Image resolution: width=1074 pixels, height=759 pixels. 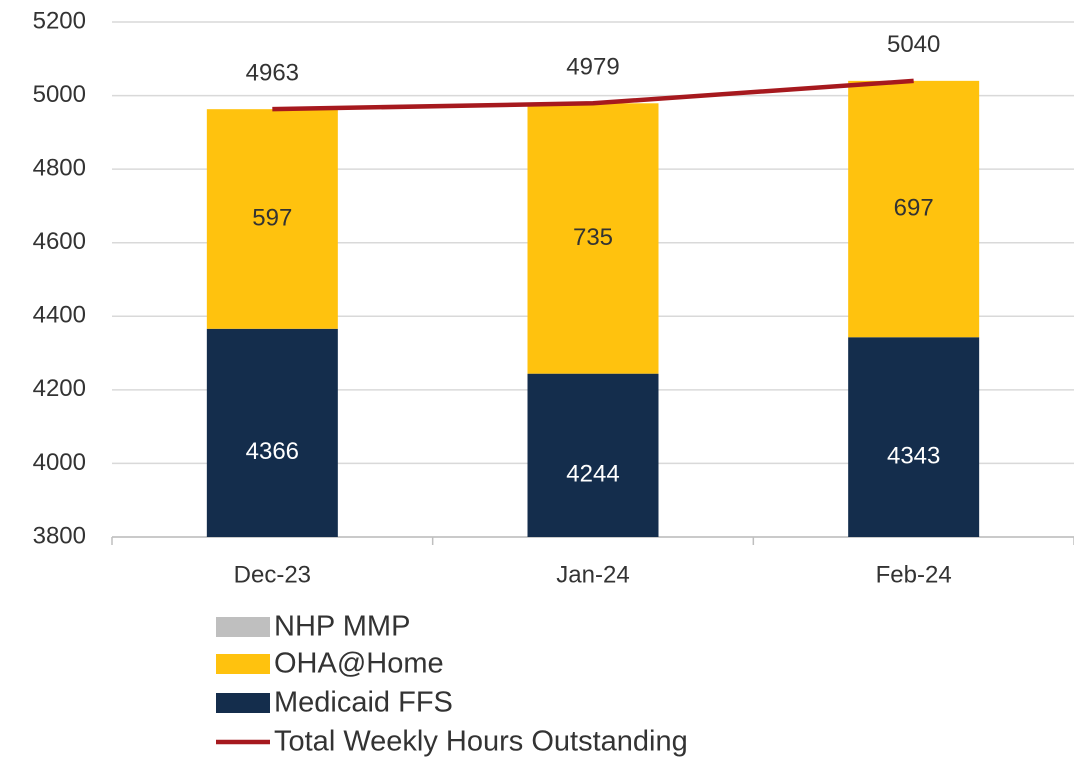 I want to click on data-label: 4366, so click(x=272, y=451).